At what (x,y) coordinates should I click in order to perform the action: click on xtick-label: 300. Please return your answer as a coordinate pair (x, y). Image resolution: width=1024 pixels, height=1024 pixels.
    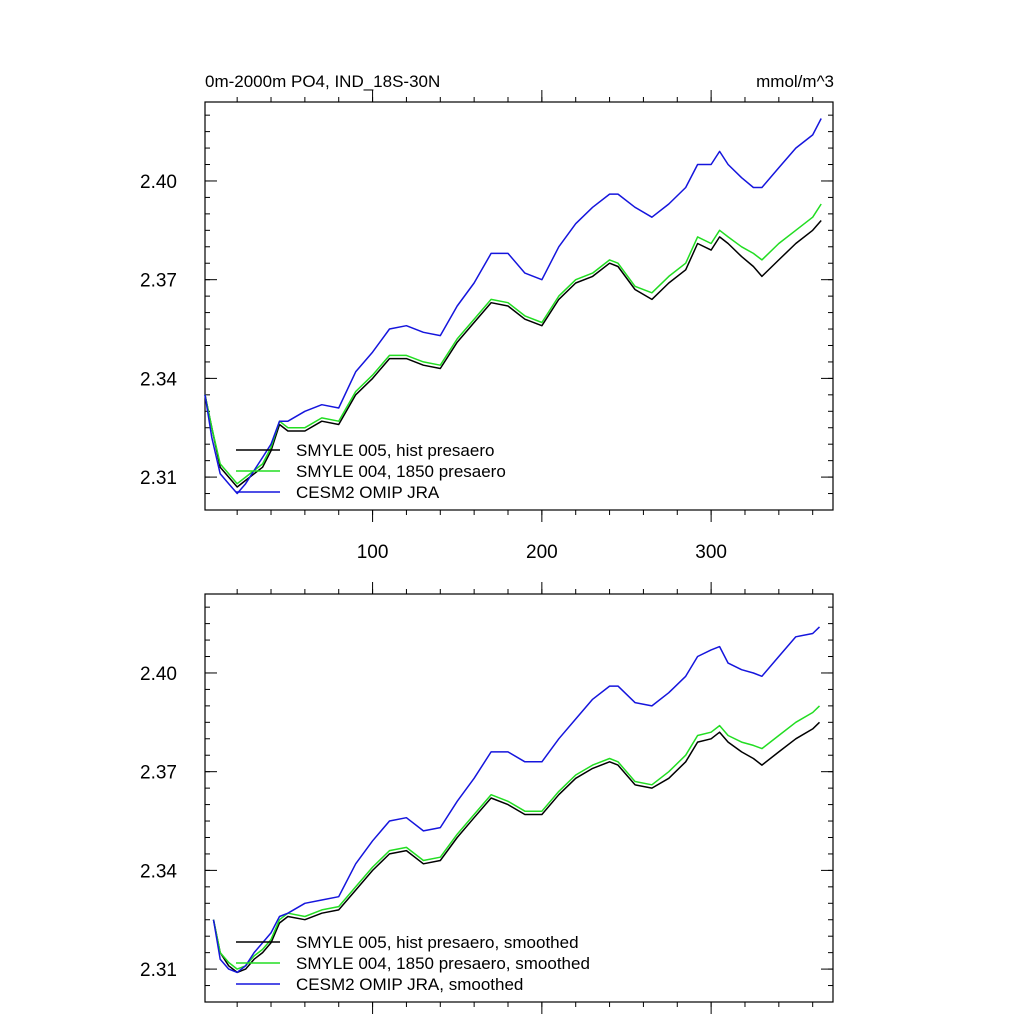
    Looking at the image, I should click on (711, 552).